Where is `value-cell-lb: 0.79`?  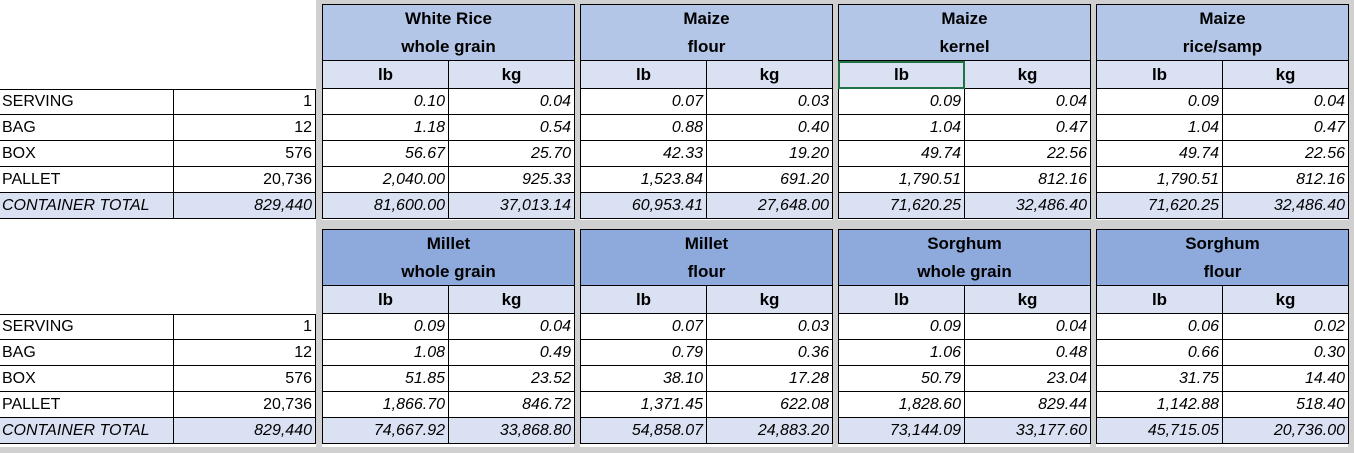
value-cell-lb: 0.79 is located at coordinates (643, 353).